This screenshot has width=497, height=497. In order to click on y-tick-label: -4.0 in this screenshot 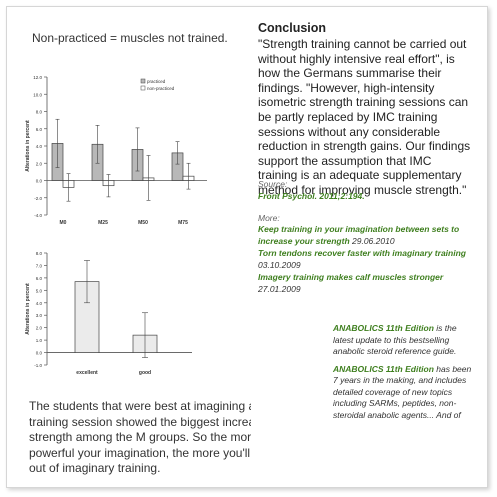, I will do `click(38, 215)`.